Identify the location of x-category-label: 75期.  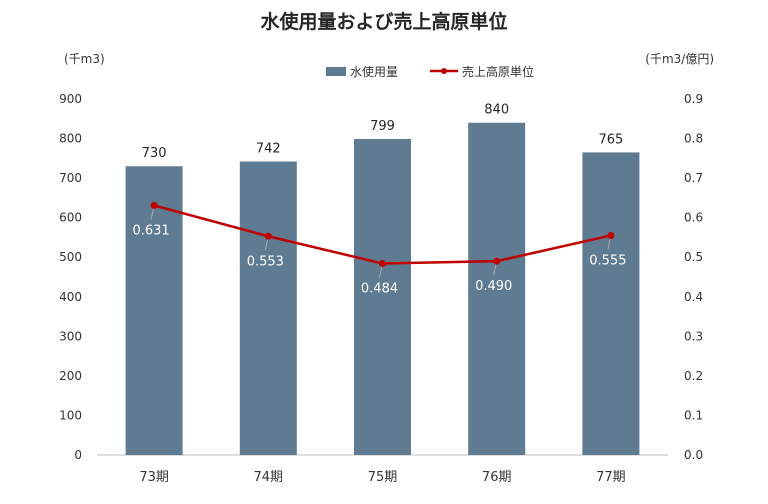
(383, 477).